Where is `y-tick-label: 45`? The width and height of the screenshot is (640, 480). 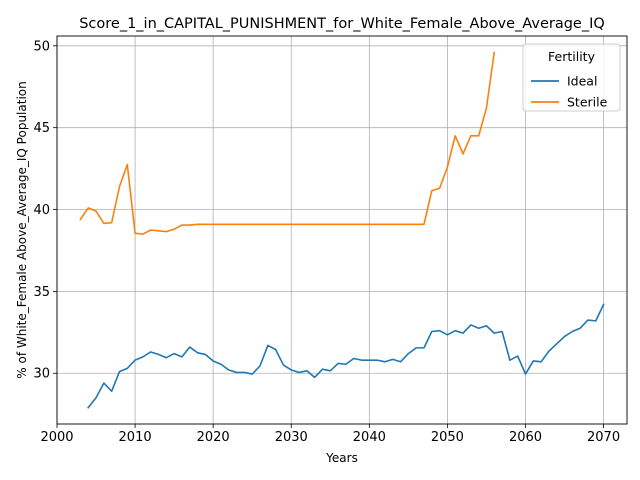 y-tick-label: 45 is located at coordinates (41, 128).